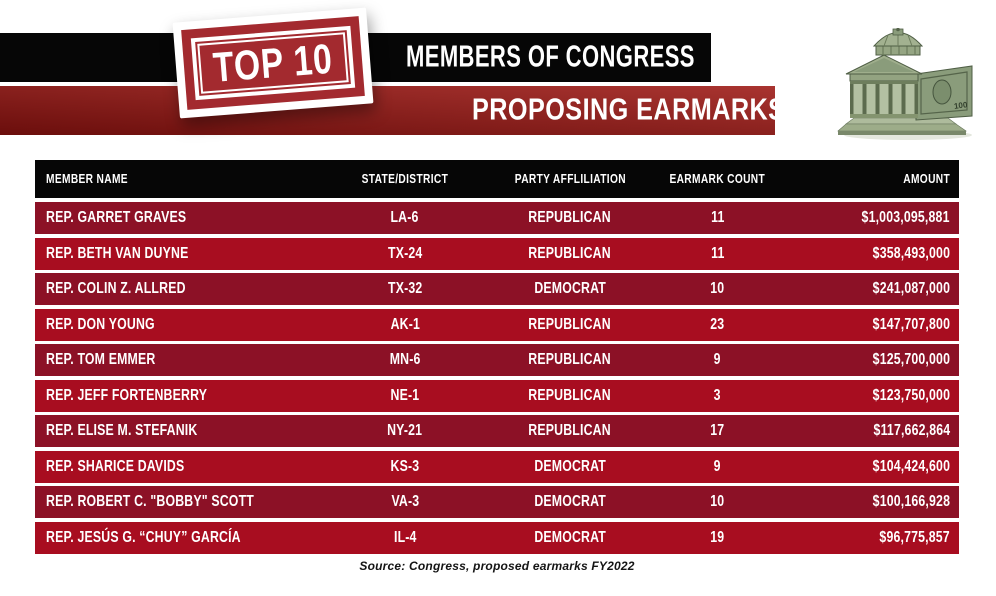 The image size is (996, 596). I want to click on member-name-cell: REP. JEFF FORTENBERRY, so click(127, 395).